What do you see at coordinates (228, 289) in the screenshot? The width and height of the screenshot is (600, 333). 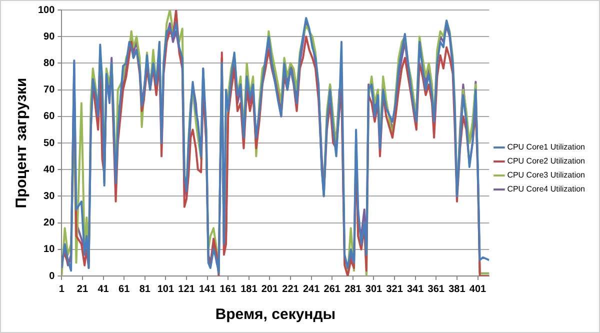 I see `x-tick-label: 161` at bounding box center [228, 289].